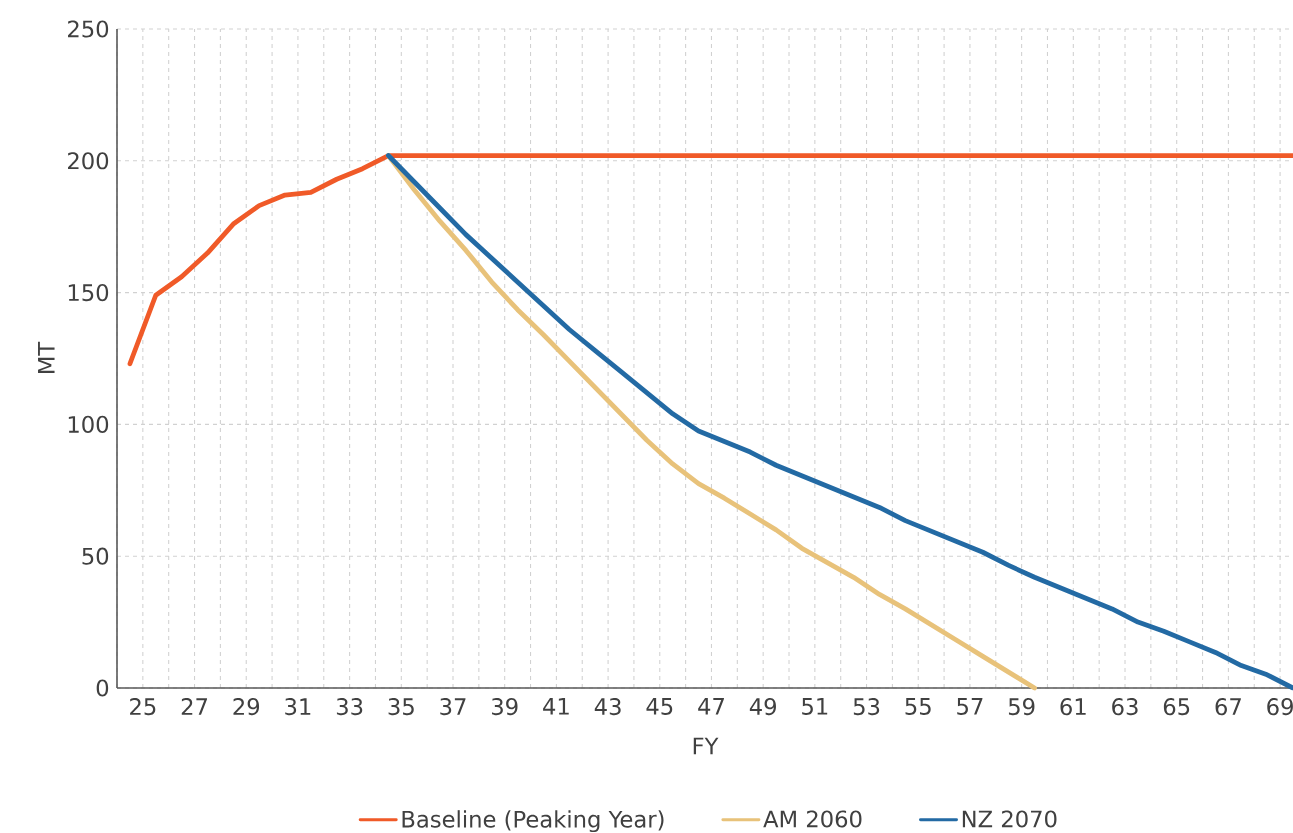 The height and width of the screenshot is (833, 1293). I want to click on x-tick-label: 43, so click(607, 707).